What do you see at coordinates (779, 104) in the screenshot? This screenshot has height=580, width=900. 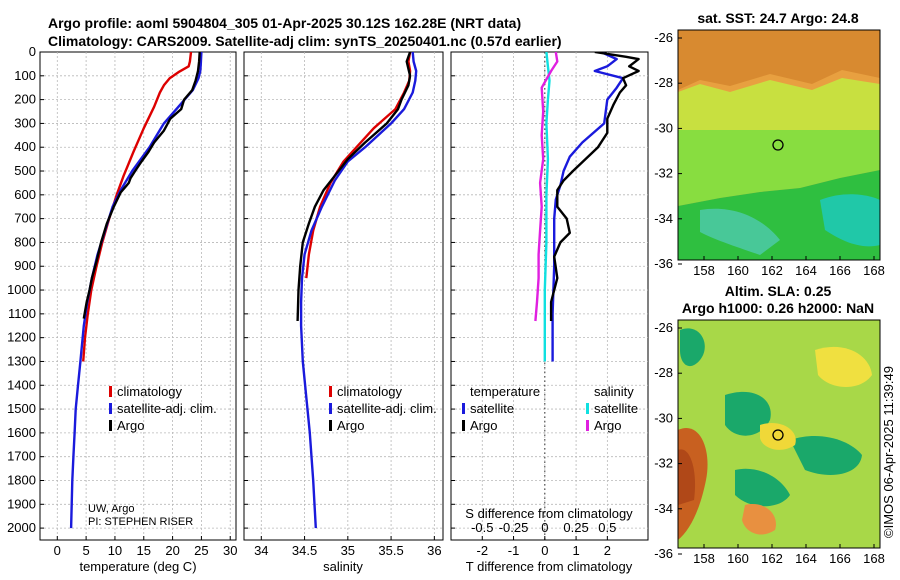 I see `sst-map-yellowgreen-band` at bounding box center [779, 104].